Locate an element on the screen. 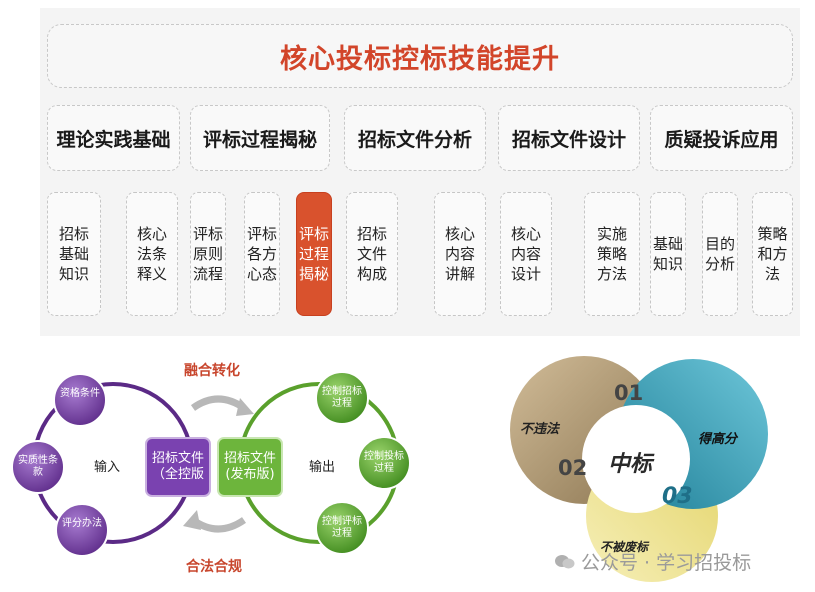  category-label: 理论实践基础 is located at coordinates (113, 139).